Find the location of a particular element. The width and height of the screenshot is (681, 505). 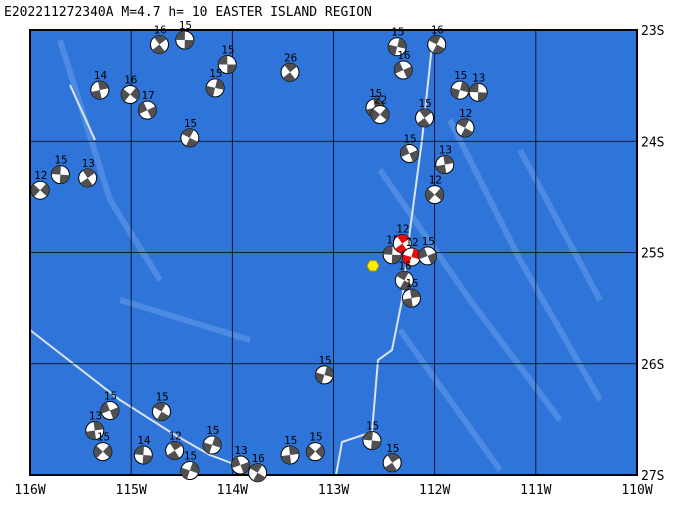

x-tick-label: 116W is located at coordinates (29, 490).